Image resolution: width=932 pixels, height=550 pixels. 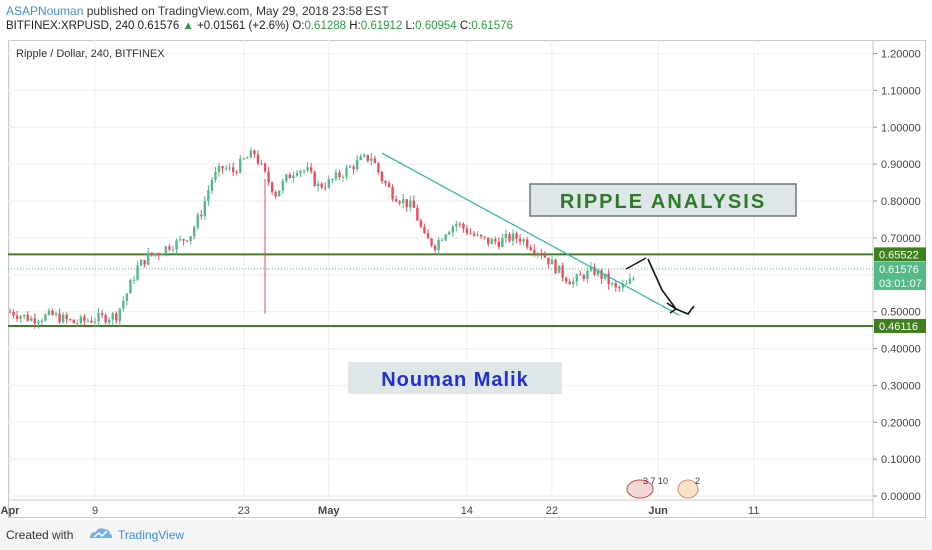 I want to click on nouman-malik-box, so click(x=455, y=378).